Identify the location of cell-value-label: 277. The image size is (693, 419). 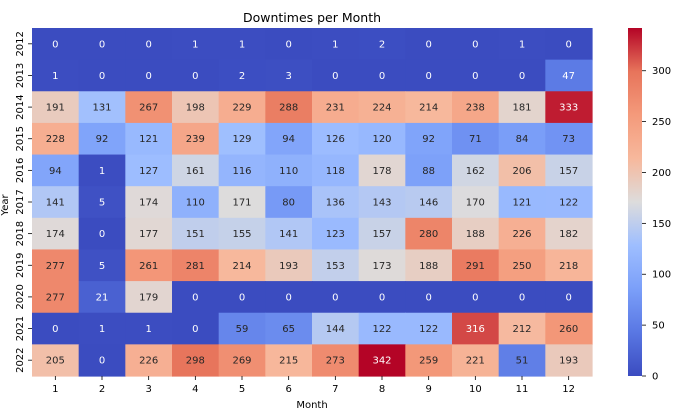
(55, 266).